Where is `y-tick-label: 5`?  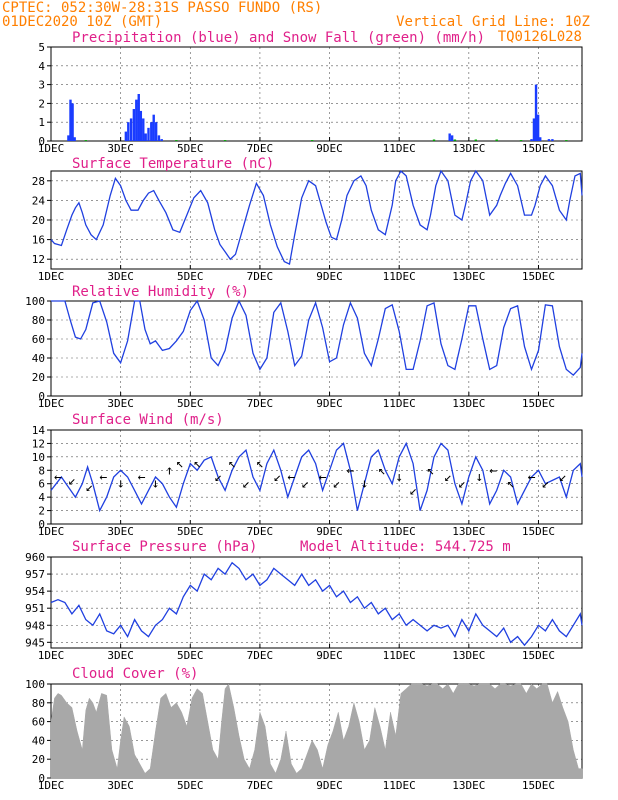 y-tick-label: 5 is located at coordinates (41, 47).